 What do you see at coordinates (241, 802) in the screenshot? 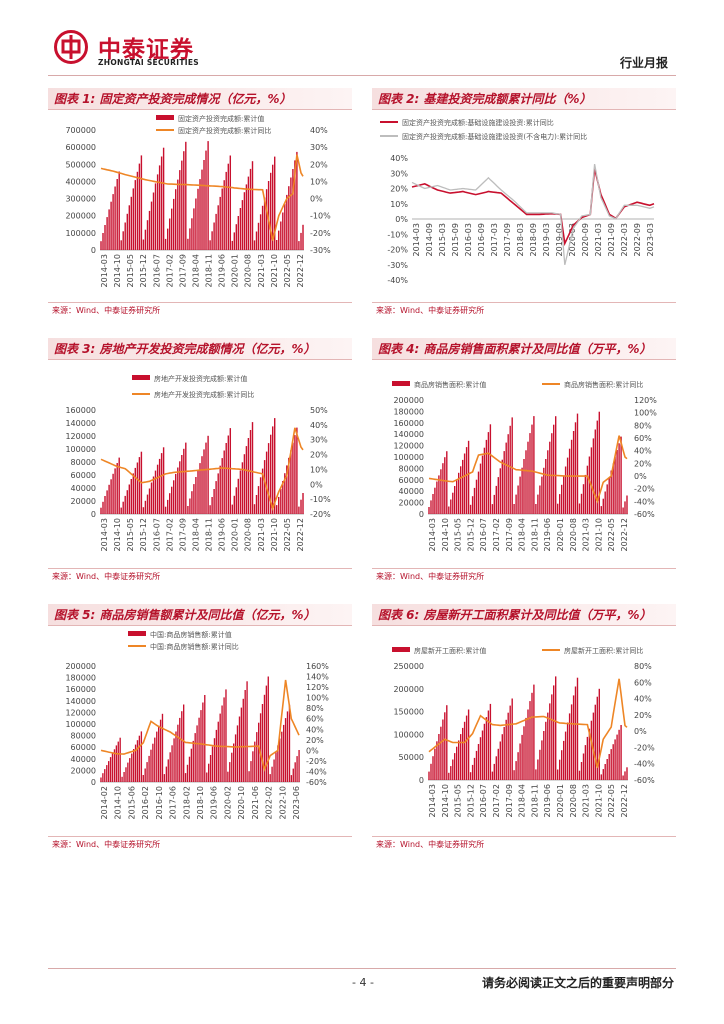
I see `x-tick-label: 2020-10` at bounding box center [241, 802].